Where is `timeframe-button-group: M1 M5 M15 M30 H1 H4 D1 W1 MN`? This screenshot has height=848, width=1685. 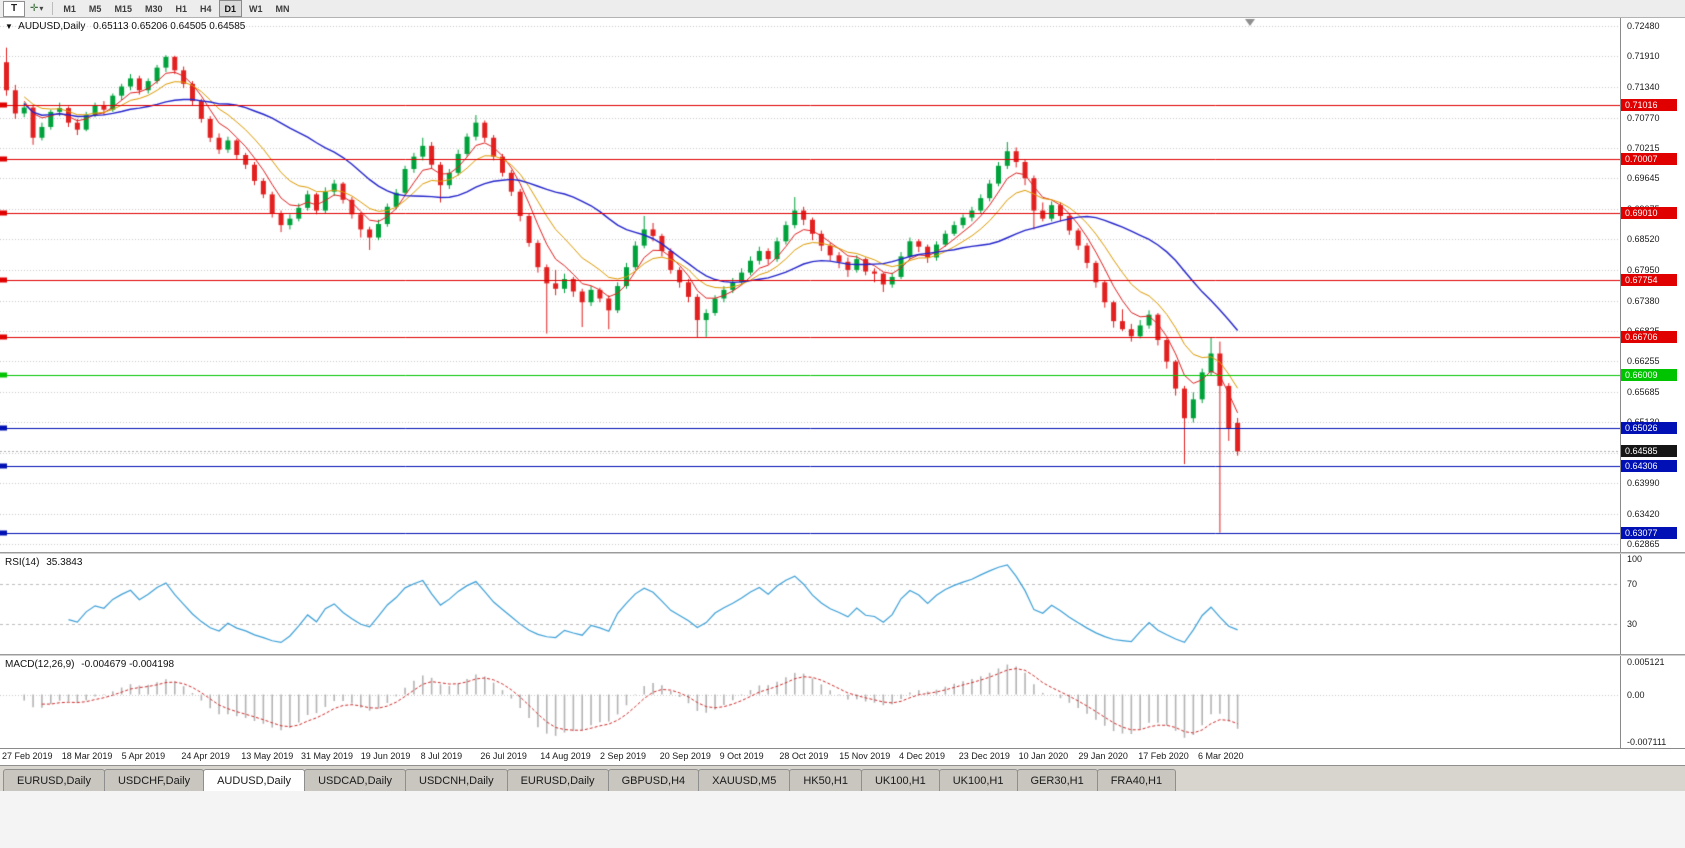 timeframe-button-group: M1 M5 M15 M30 H1 H4 D1 W1 MN is located at coordinates (176, 8).